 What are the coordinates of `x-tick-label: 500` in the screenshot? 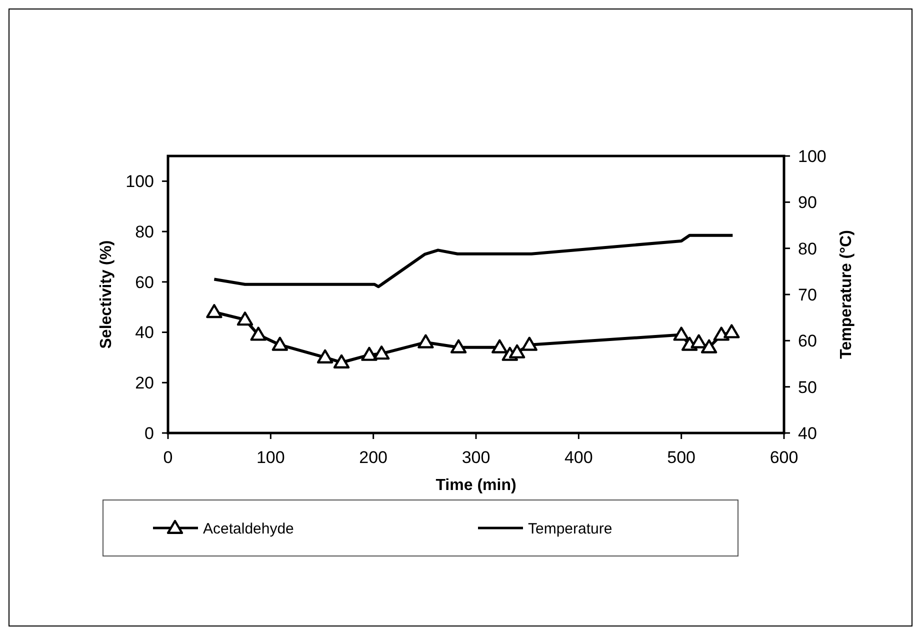 It's located at (681, 457).